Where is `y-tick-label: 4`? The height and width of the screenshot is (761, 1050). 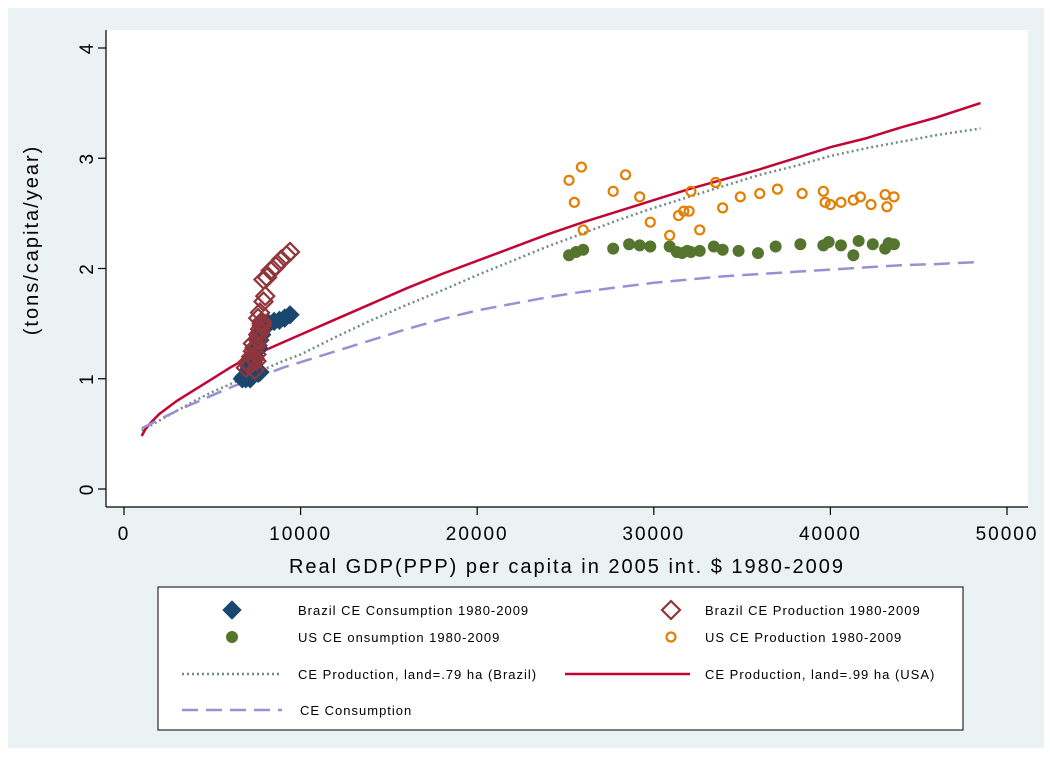
y-tick-label: 4 is located at coordinates (87, 48).